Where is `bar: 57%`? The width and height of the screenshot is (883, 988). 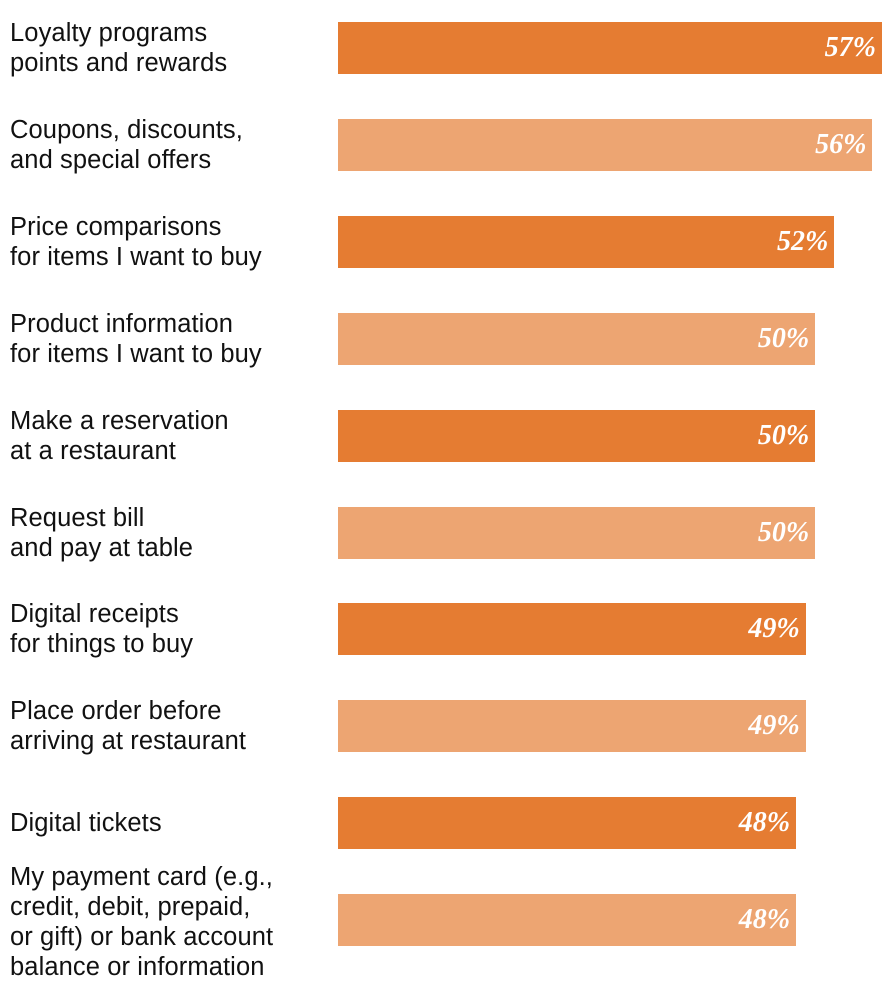 bar: 57% is located at coordinates (610, 48).